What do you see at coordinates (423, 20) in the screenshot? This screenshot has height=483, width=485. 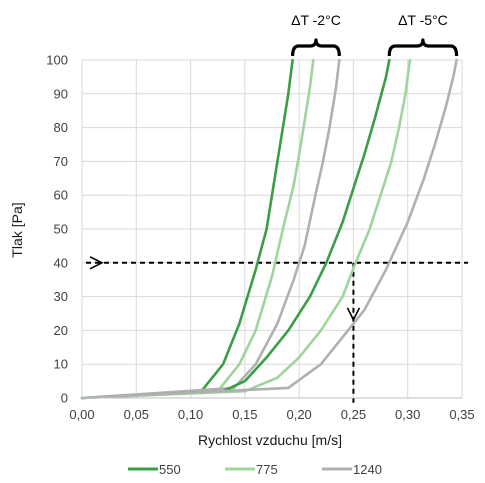 I see `brace-label-dT-5: ΔT -5°C` at bounding box center [423, 20].